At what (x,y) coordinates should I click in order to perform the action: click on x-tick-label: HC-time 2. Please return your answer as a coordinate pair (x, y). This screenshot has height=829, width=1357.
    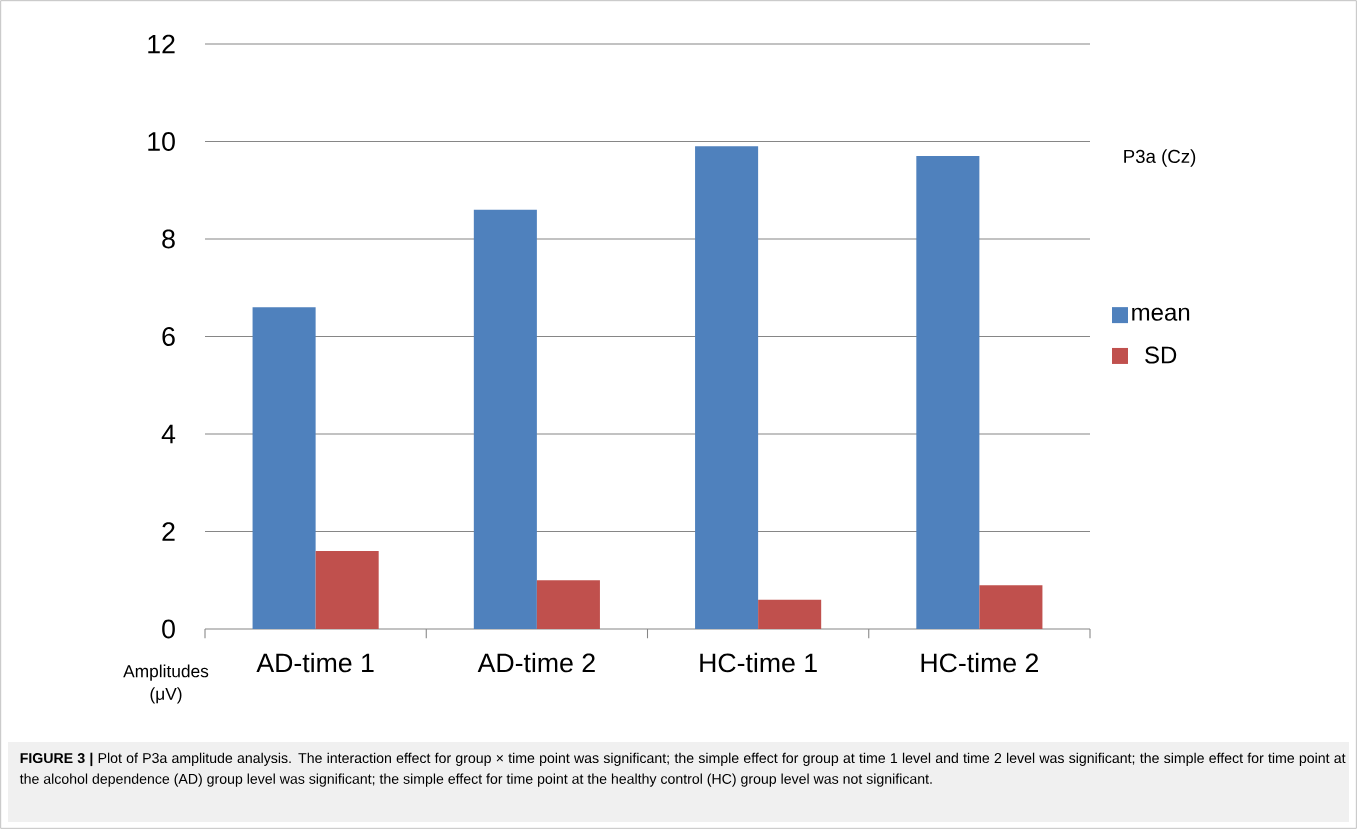
    Looking at the image, I should click on (979, 662).